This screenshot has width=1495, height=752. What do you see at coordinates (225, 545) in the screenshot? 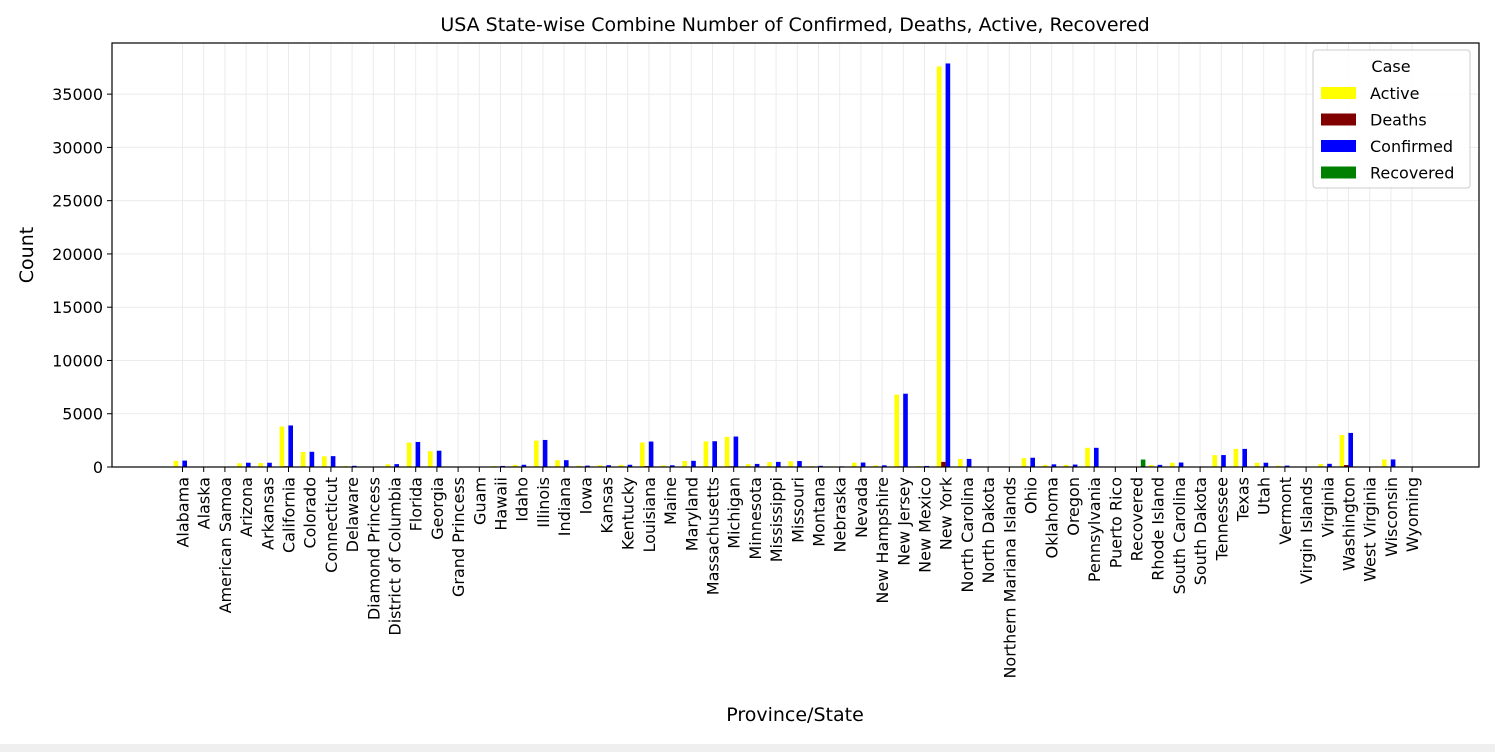
I see `x-tick-label: American Samoa` at bounding box center [225, 545].